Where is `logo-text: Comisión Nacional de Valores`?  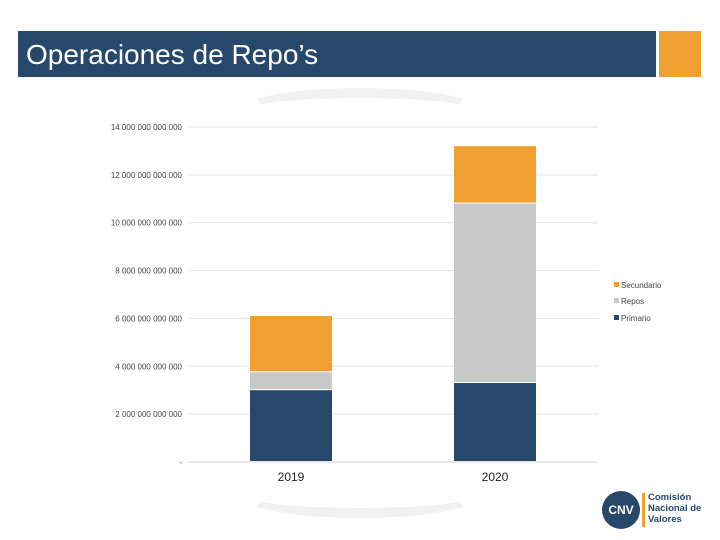 logo-text: Comisión Nacional de Valores is located at coordinates (674, 508).